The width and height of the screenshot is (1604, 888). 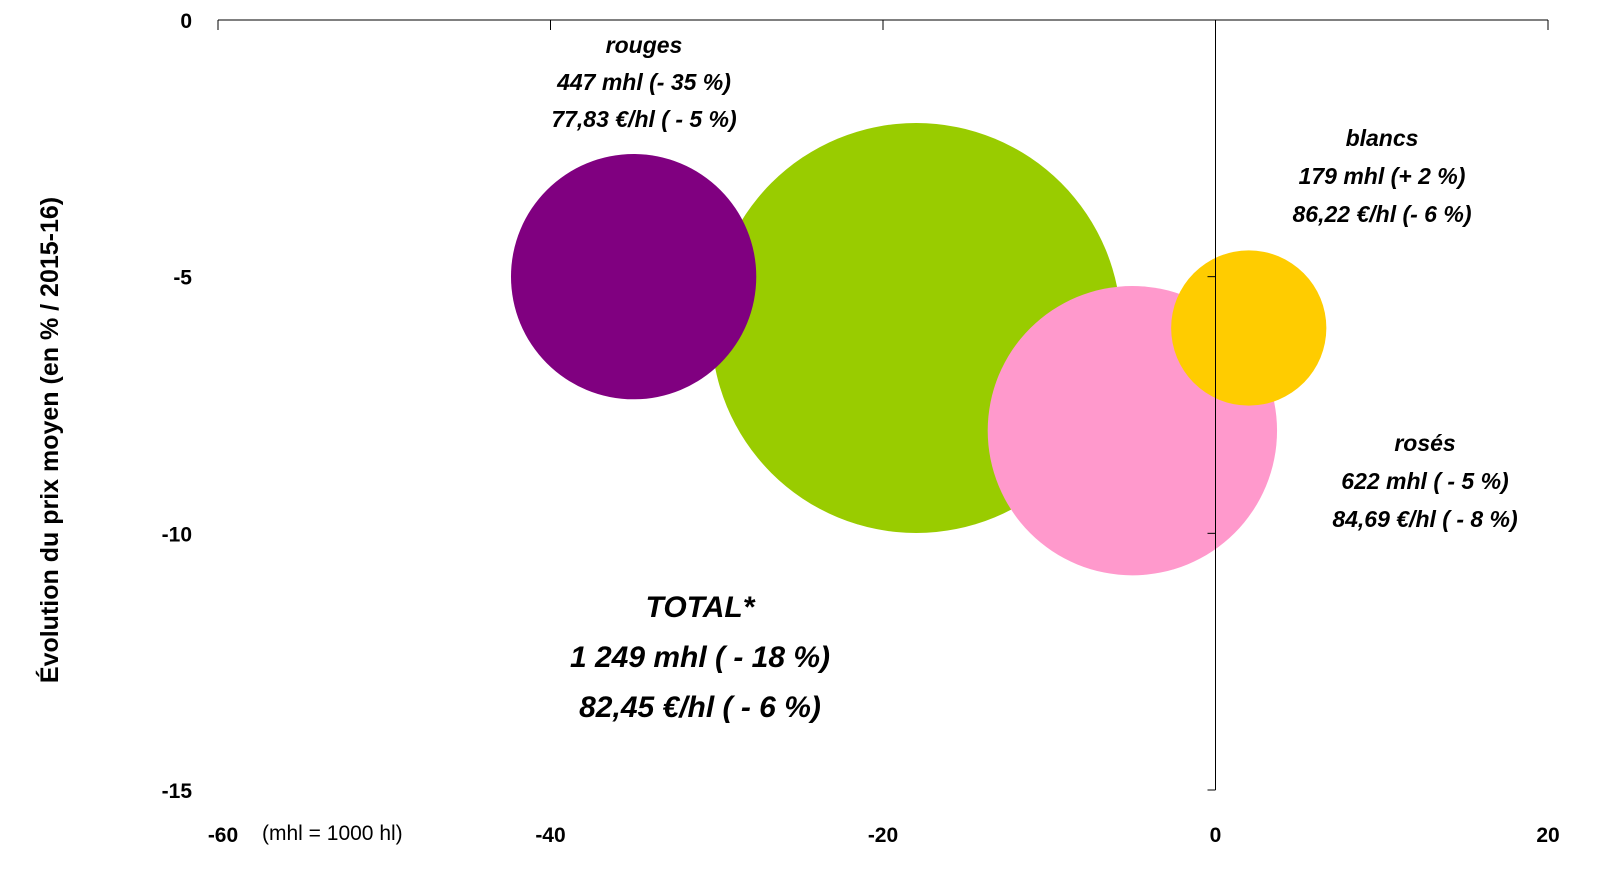 I want to click on label-line: 622 mhl ( - 5 %), so click(x=1424, y=481).